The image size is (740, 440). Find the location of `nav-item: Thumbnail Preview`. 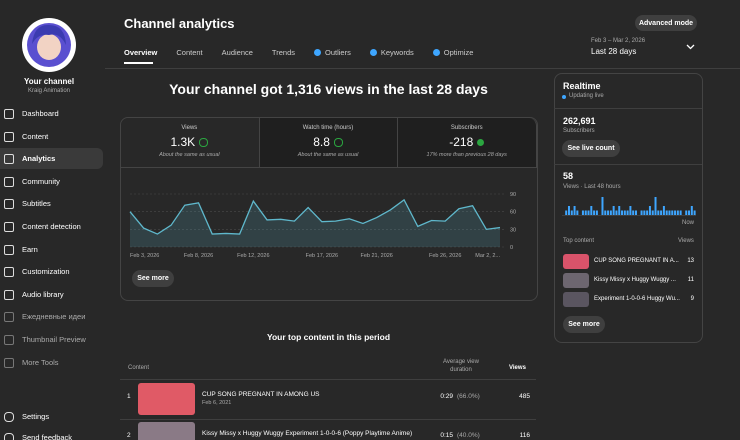

nav-item: Thumbnail Preview is located at coordinates (54, 339).